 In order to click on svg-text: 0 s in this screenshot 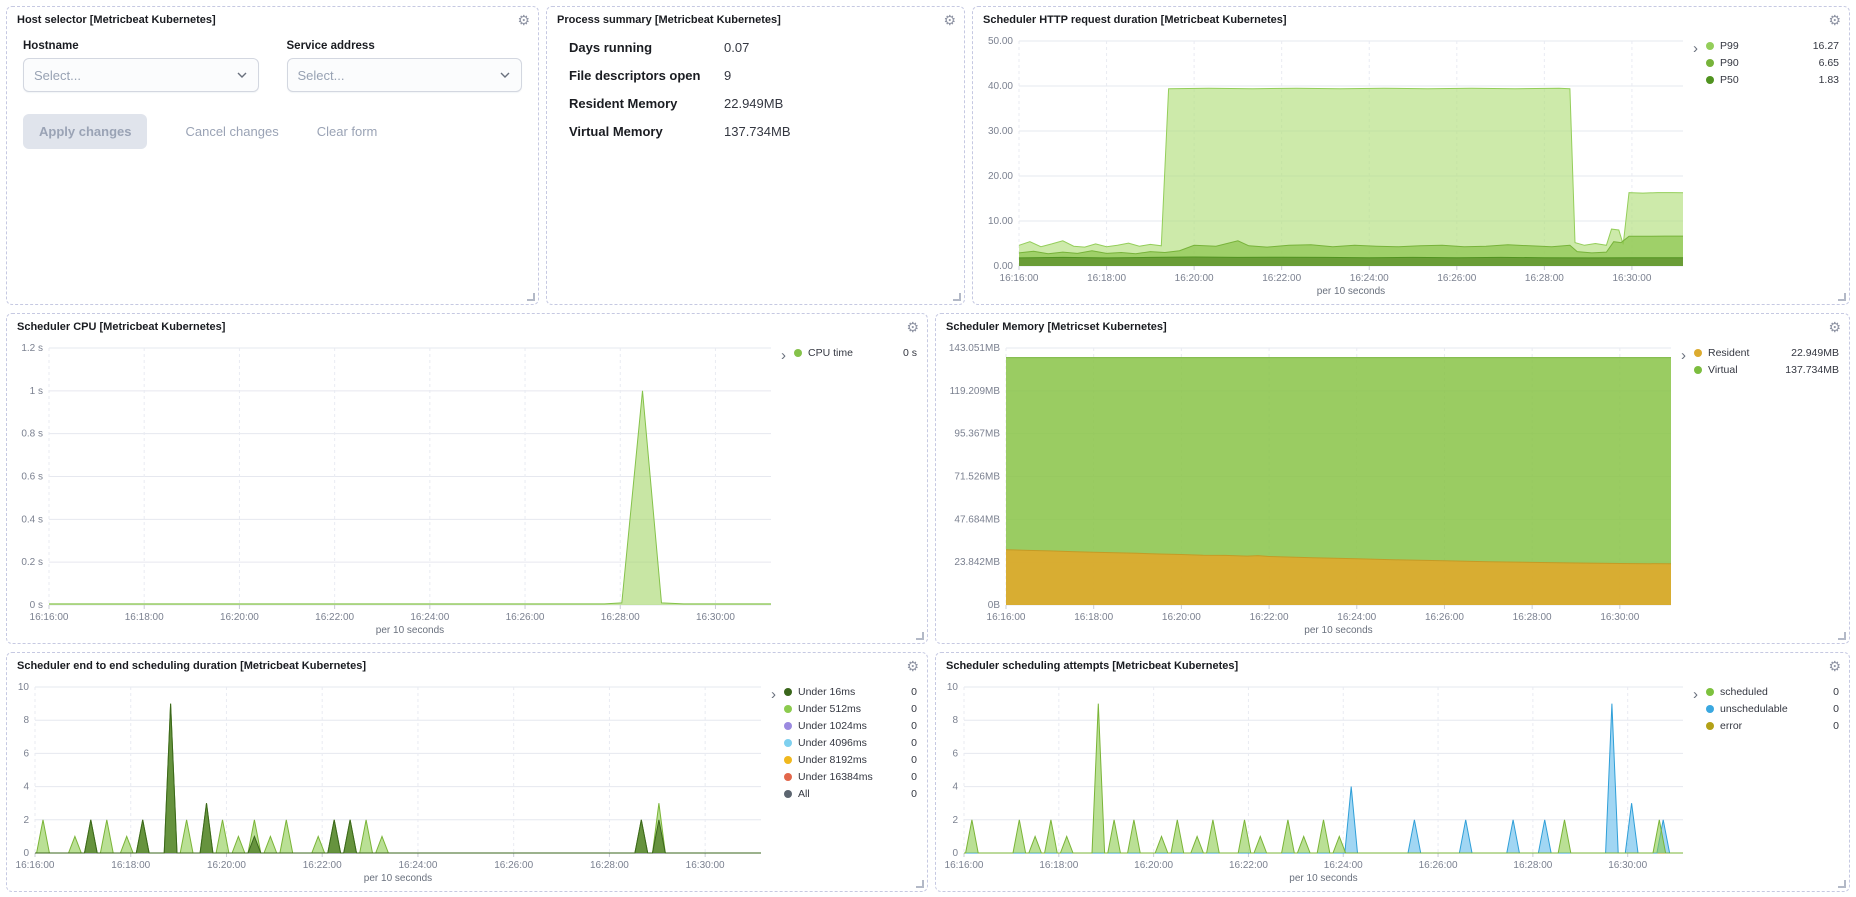, I will do `click(36, 605)`.